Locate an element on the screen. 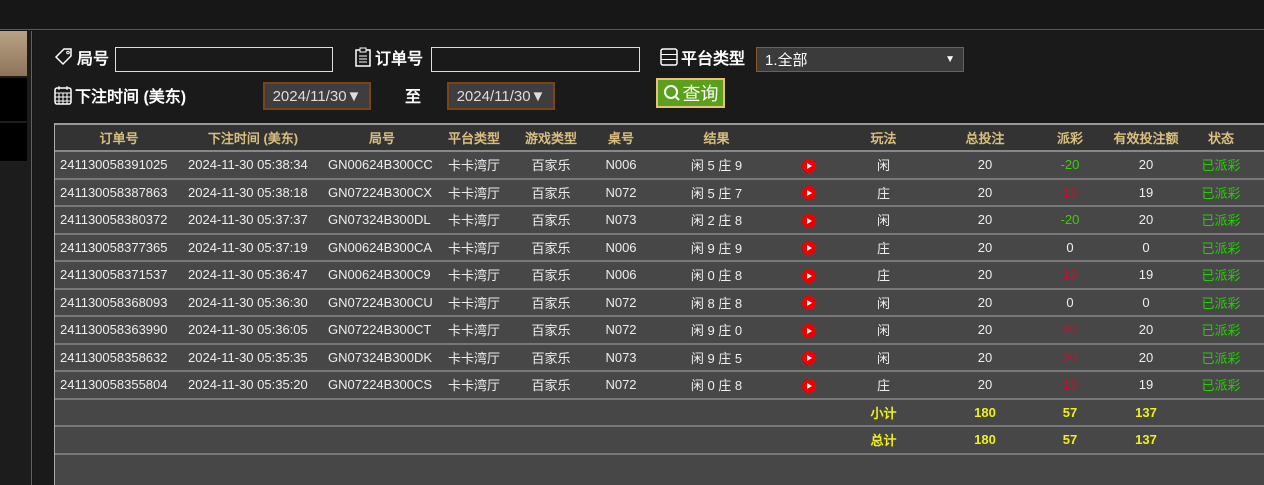 The image size is (1264, 485). cell-time: 2024-11-30 05:35:35 is located at coordinates (253, 357).